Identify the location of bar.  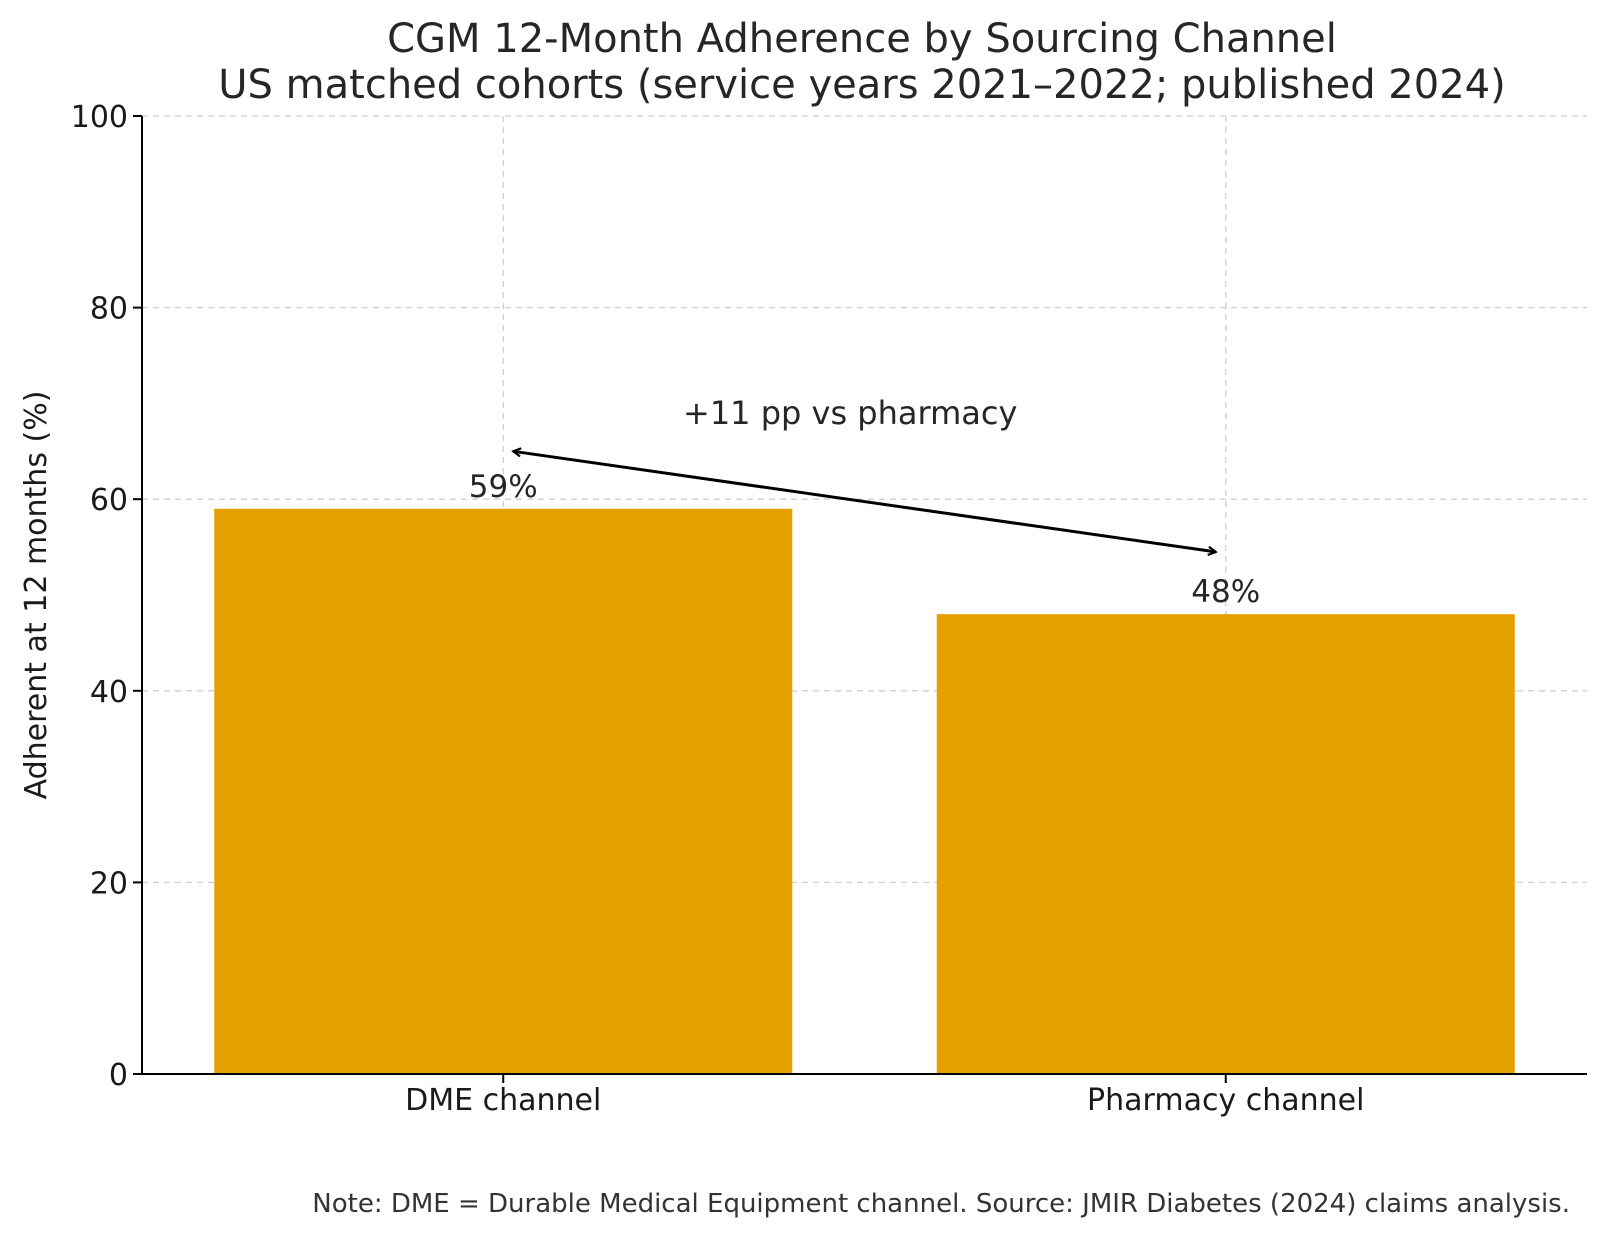
(1225, 844).